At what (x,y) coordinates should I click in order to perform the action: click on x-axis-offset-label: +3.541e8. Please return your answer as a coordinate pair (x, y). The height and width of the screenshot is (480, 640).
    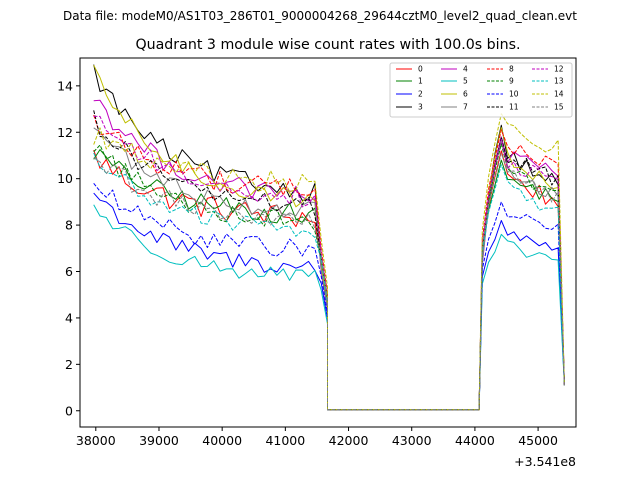
    Looking at the image, I should click on (545, 461).